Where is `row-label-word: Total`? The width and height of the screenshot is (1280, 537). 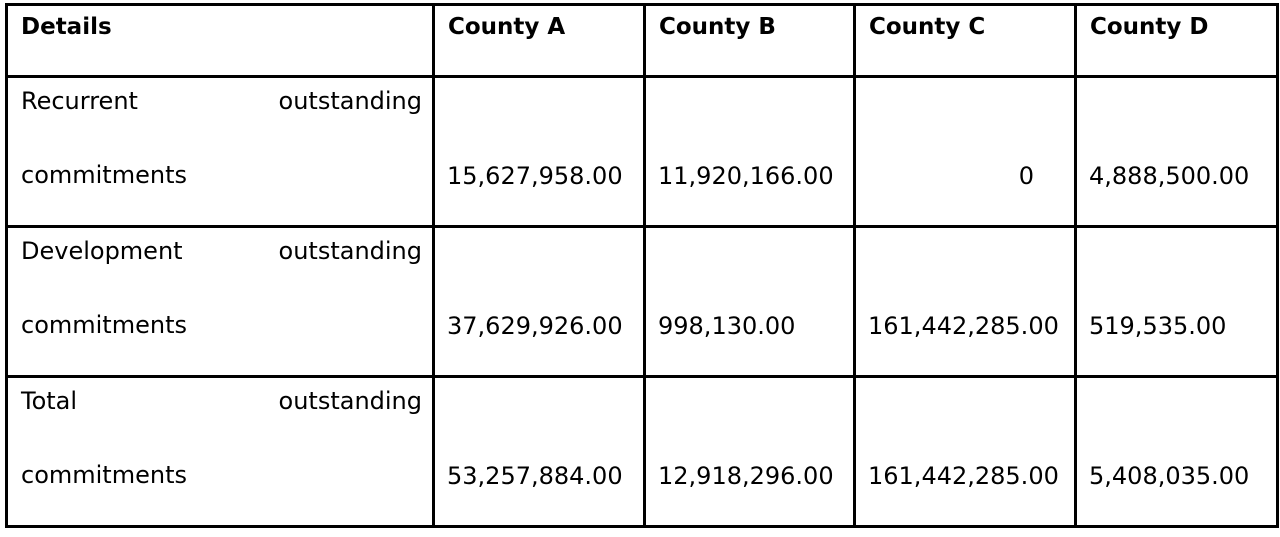
row-label-word: Total is located at coordinates (49, 401).